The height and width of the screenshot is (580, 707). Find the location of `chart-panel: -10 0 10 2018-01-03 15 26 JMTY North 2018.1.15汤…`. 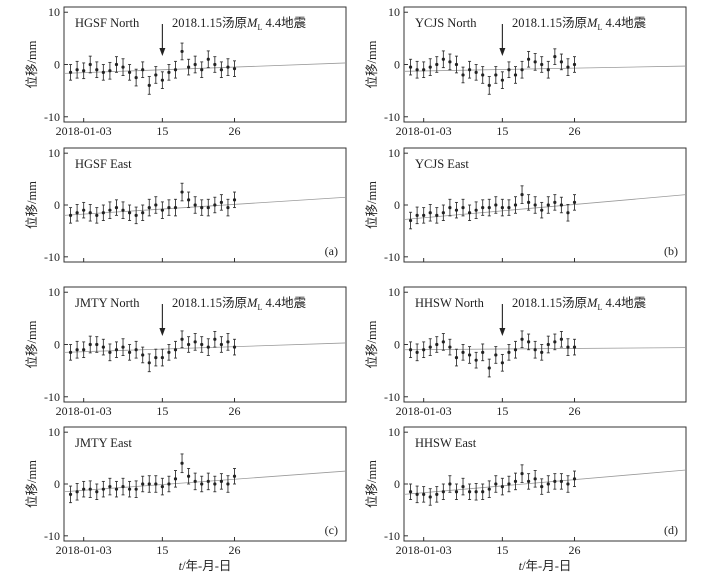

chart-panel: -10 0 10 2018-01-03 15 26 JMTY North 2018.1.15汤… is located at coordinates (185, 351).